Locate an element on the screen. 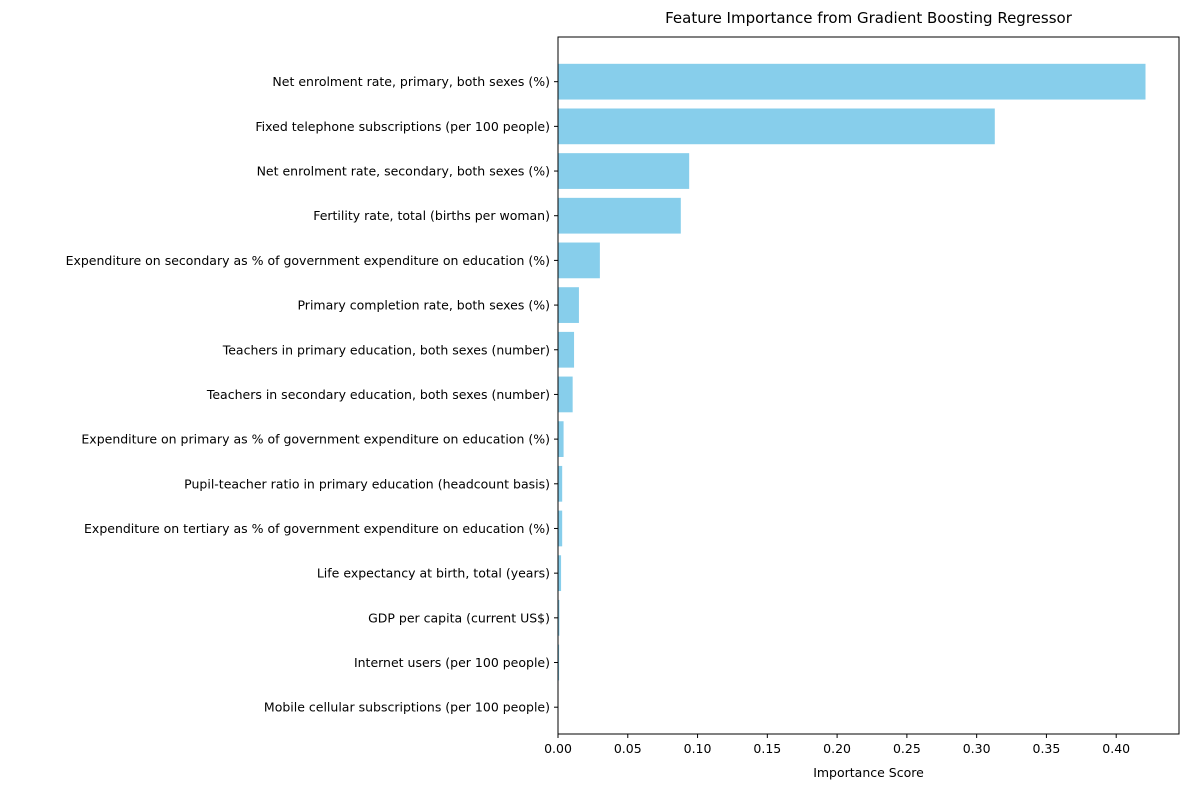  x-tick-label: 0.40 is located at coordinates (1116, 748).